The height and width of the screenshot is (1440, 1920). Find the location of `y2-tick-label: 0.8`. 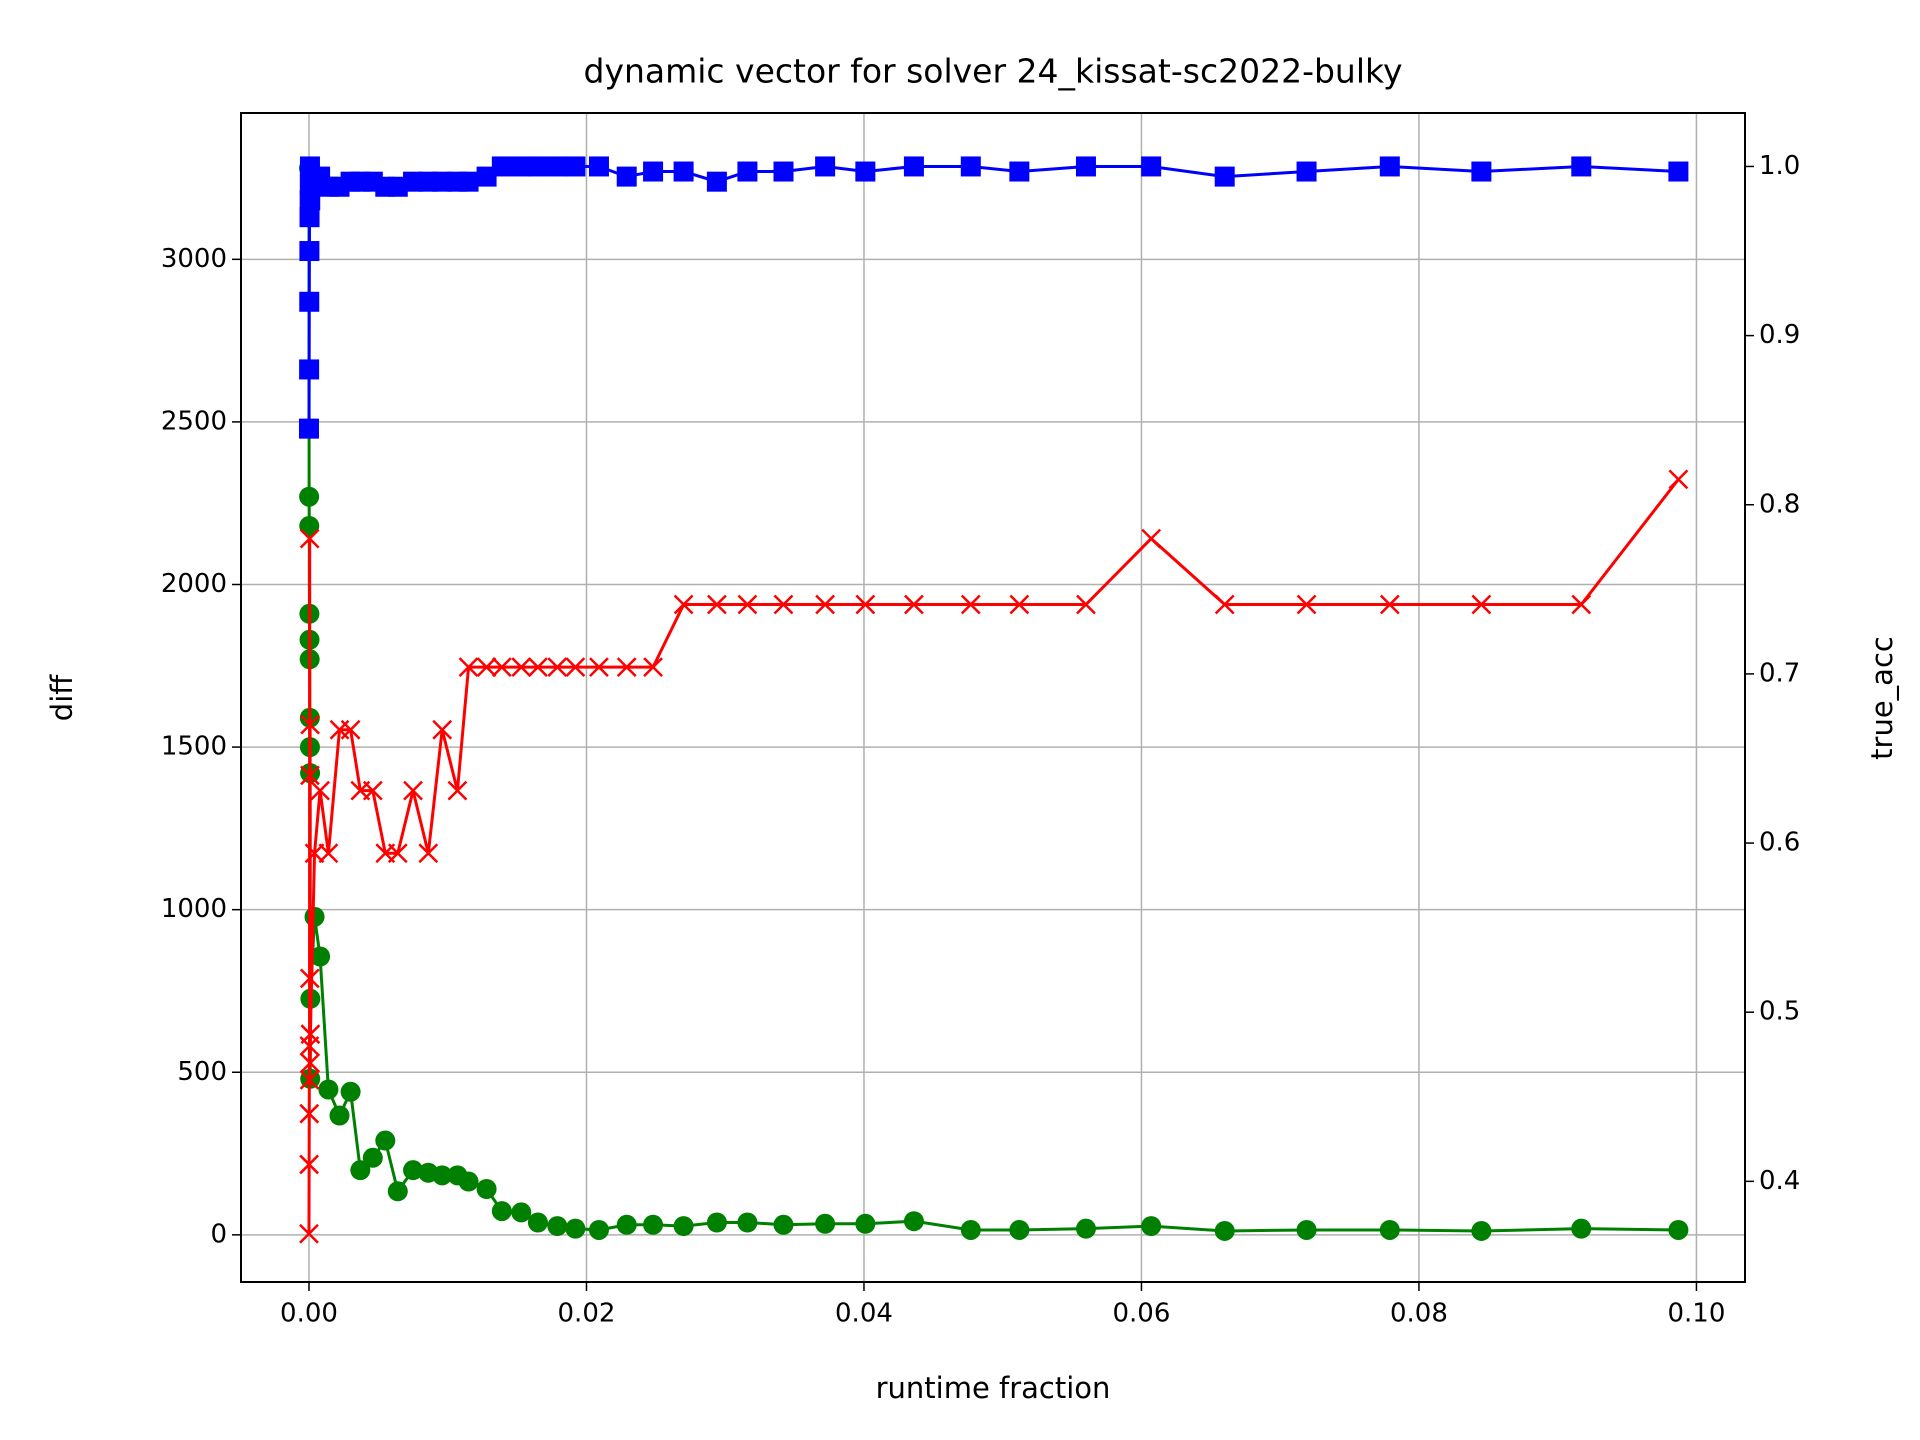

y2-tick-label: 0.8 is located at coordinates (1779, 504).